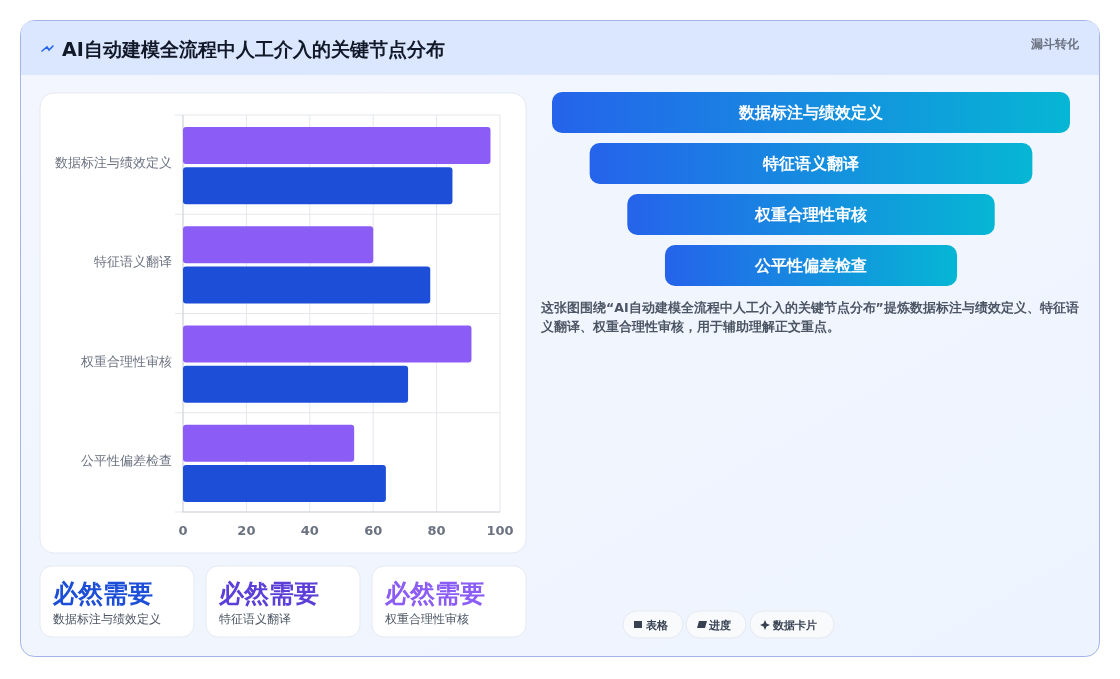 This screenshot has height=679, width=1120. What do you see at coordinates (126, 460) in the screenshot?
I see `y-tick-label: 公平性偏差检查` at bounding box center [126, 460].